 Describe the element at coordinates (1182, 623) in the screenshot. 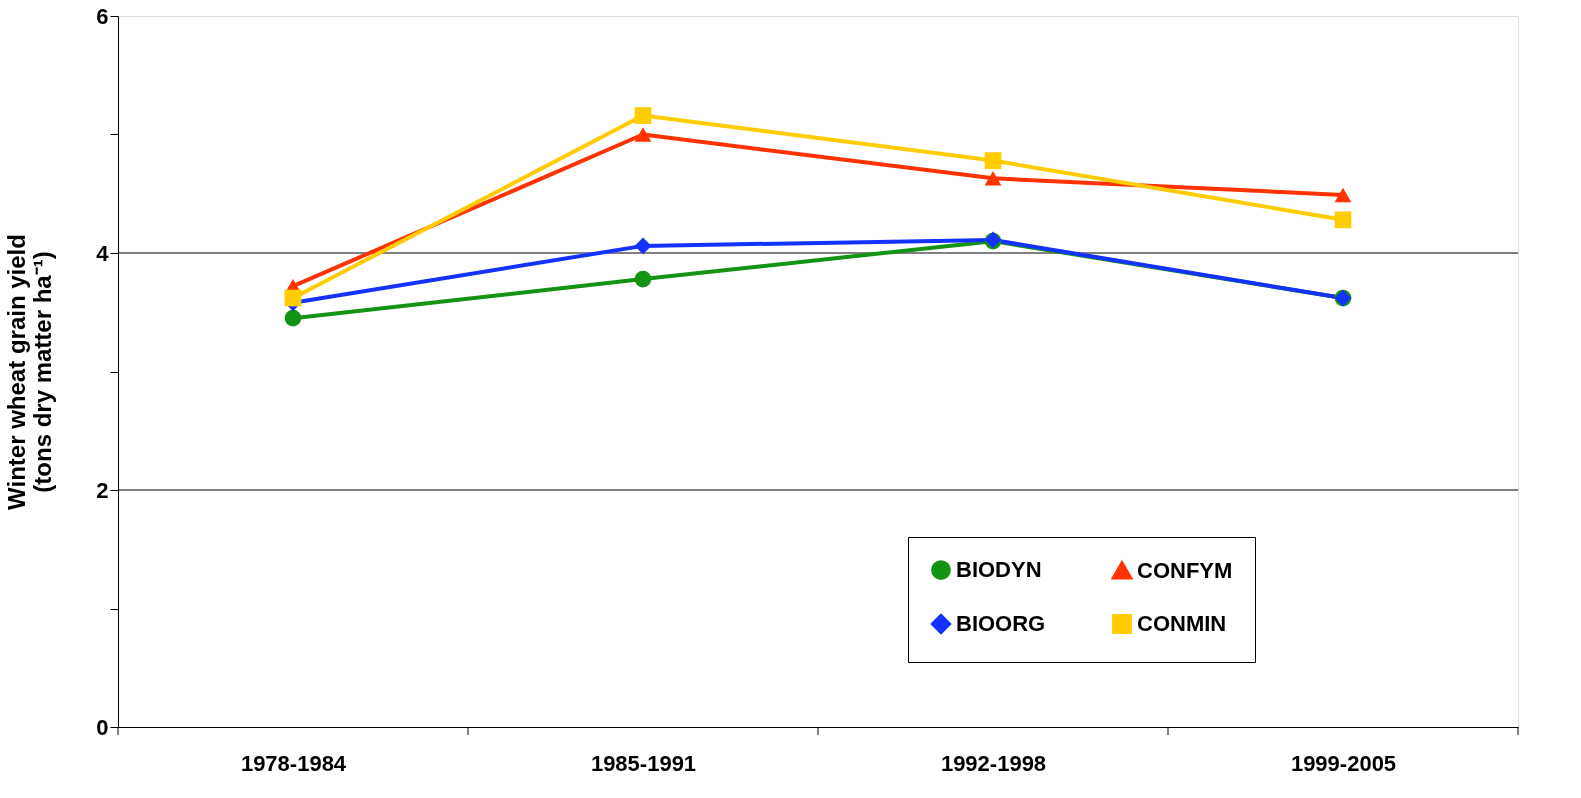

I see `legend-label: CONMIN` at that location.